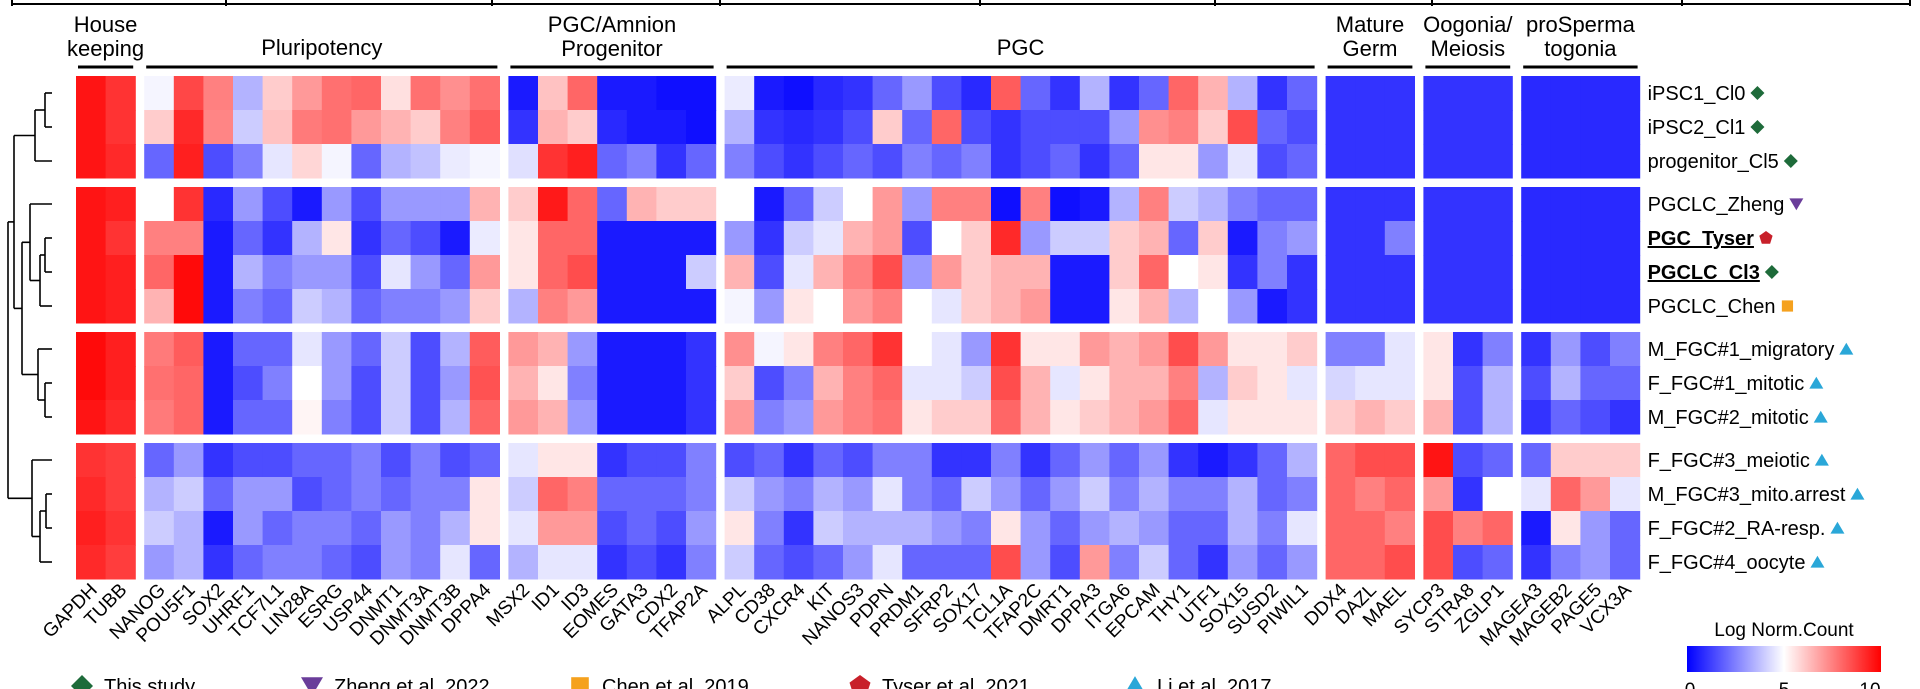 This screenshot has width=1920, height=689. What do you see at coordinates (828, 93) in the screenshot?
I see `cell-r0-c24` at bounding box center [828, 93].